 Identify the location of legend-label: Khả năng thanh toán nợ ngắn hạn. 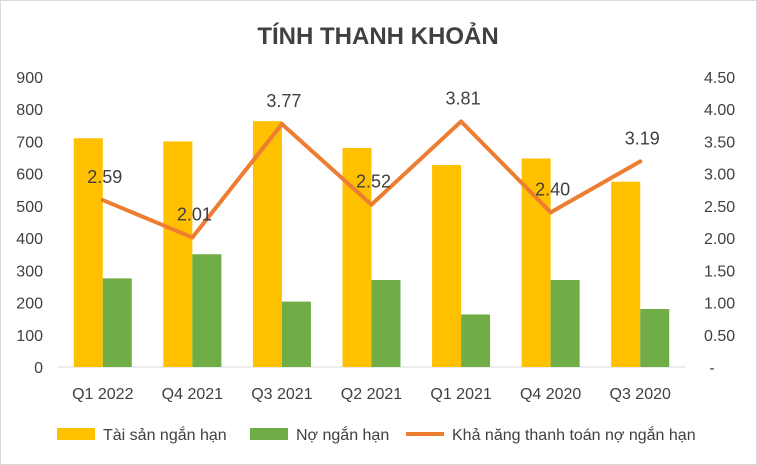
(574, 434).